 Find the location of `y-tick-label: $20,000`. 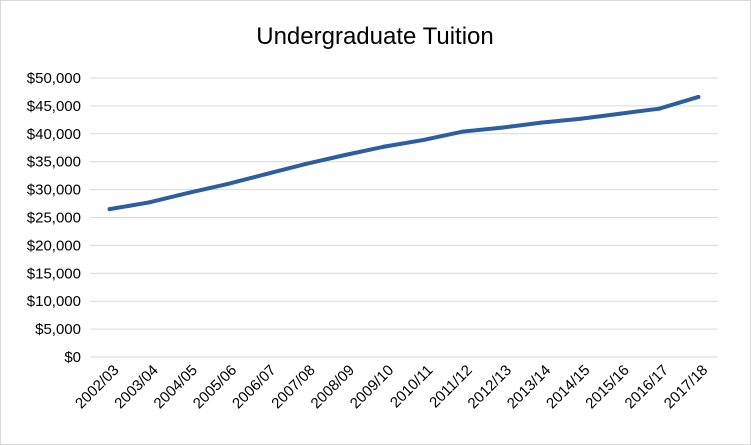

y-tick-label: $20,000 is located at coordinates (54, 245).